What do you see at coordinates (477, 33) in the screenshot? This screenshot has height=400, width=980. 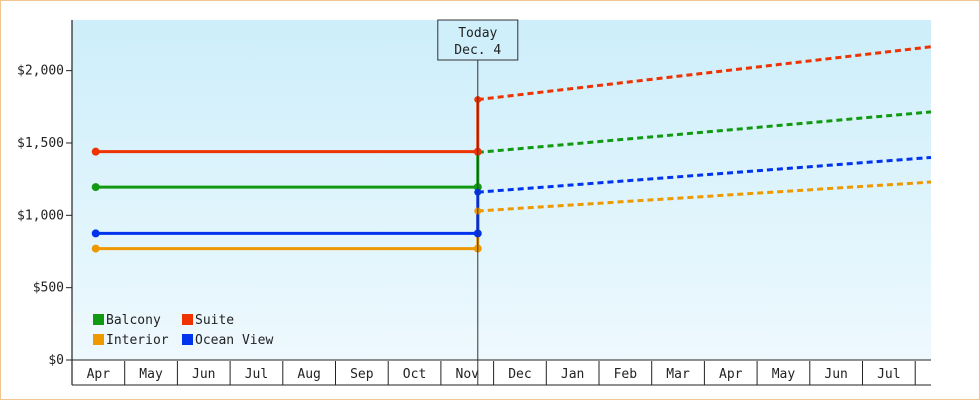 I see `today-label: Today` at bounding box center [477, 33].